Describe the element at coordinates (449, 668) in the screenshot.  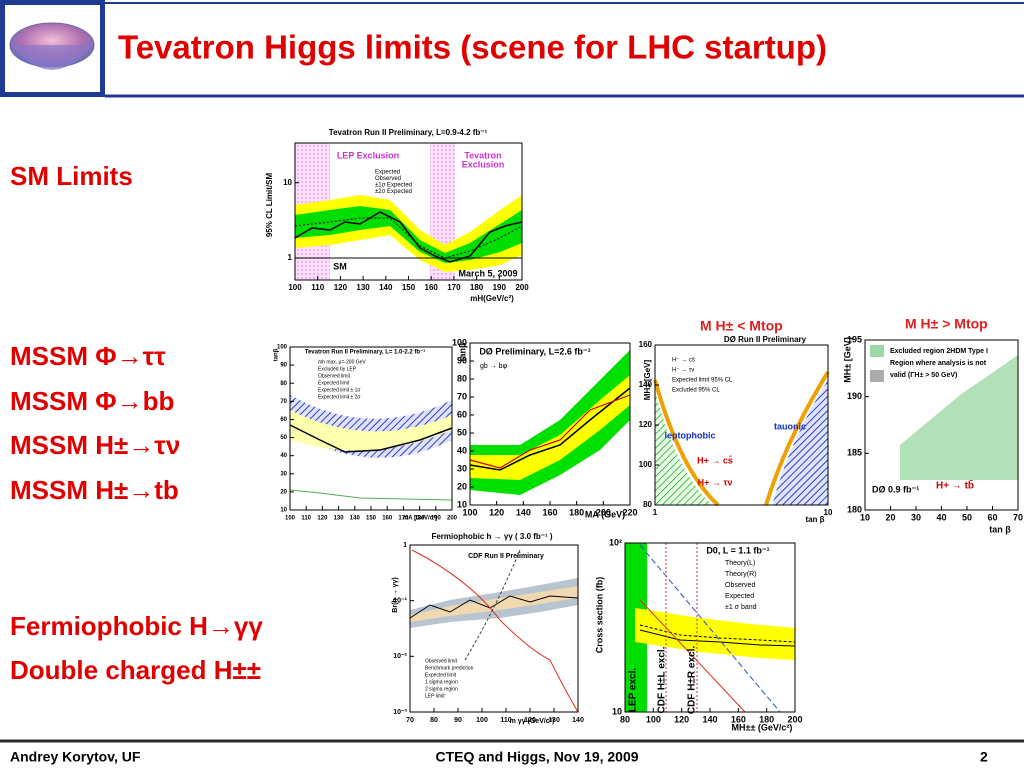
I see `legend-entry: Benchmark prediction` at that location.